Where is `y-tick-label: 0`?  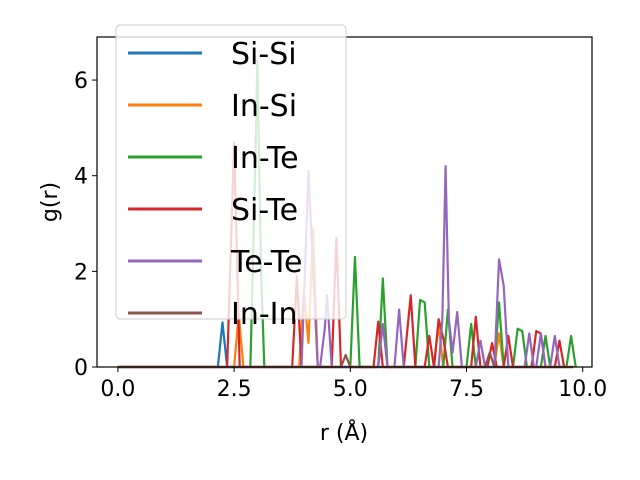
y-tick-label: 0 is located at coordinates (81, 368).